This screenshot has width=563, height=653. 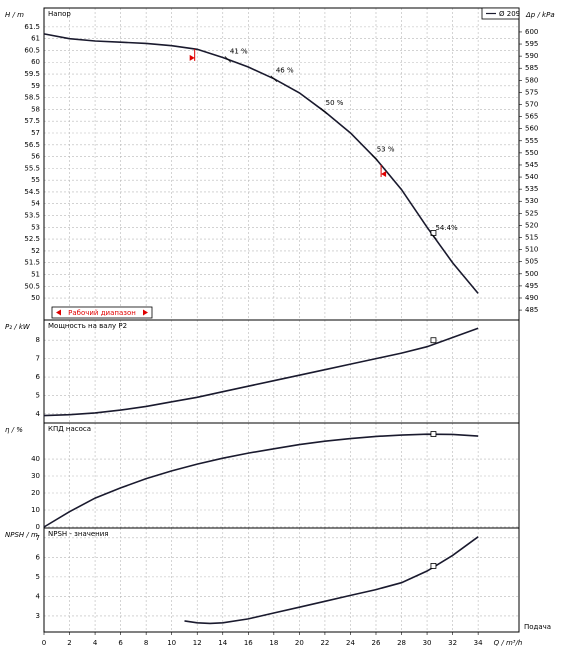 What do you see at coordinates (531, 274) in the screenshot?
I see `y2-tick-label: 500` at bounding box center [531, 274].